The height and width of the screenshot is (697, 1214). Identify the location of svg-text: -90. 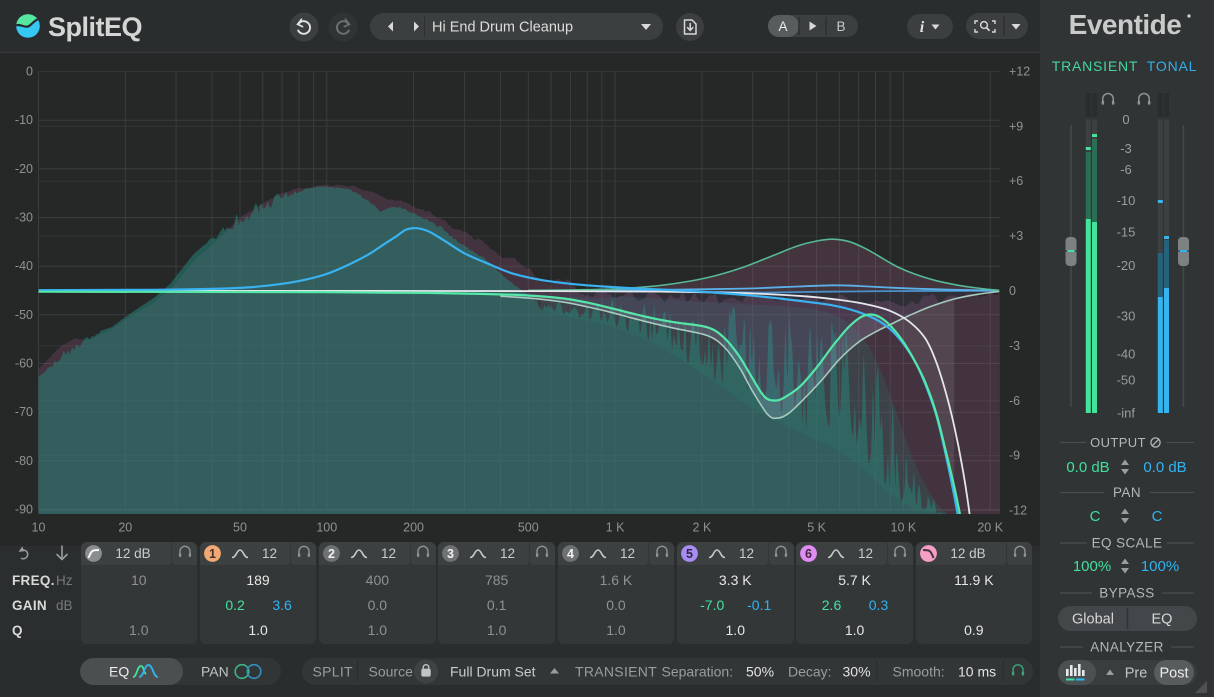
(24, 510).